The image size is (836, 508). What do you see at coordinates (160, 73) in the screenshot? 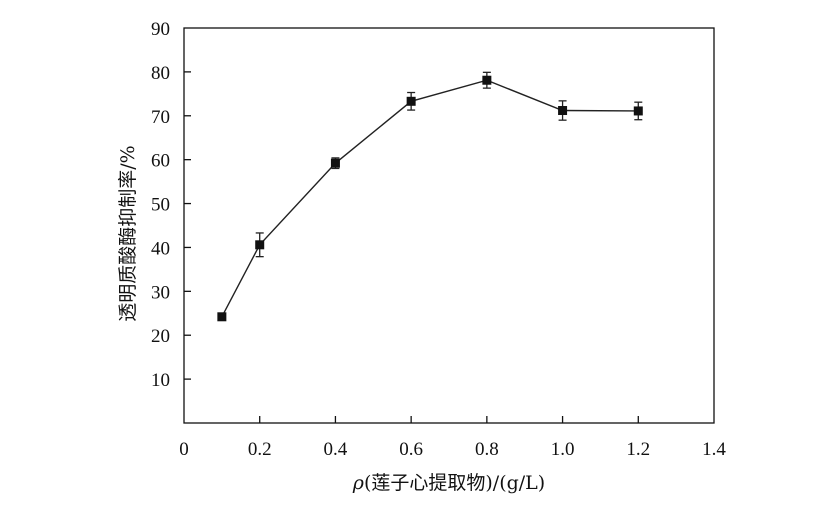
I see `y-tick-label: 80` at bounding box center [160, 73].